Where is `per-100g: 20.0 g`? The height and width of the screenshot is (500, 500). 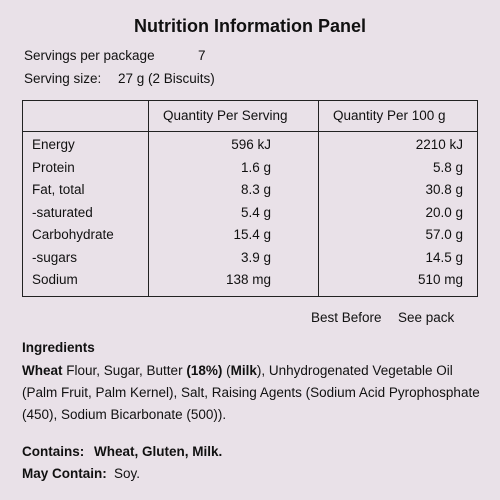 per-100g: 20.0 g is located at coordinates (444, 212).